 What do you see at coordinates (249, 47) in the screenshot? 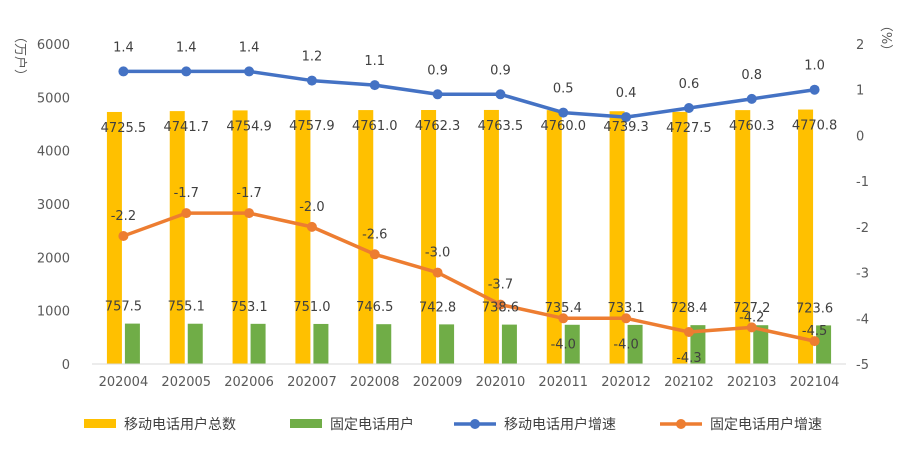
I see `data-label-mobile-growth-202006: 1.4` at bounding box center [249, 47].